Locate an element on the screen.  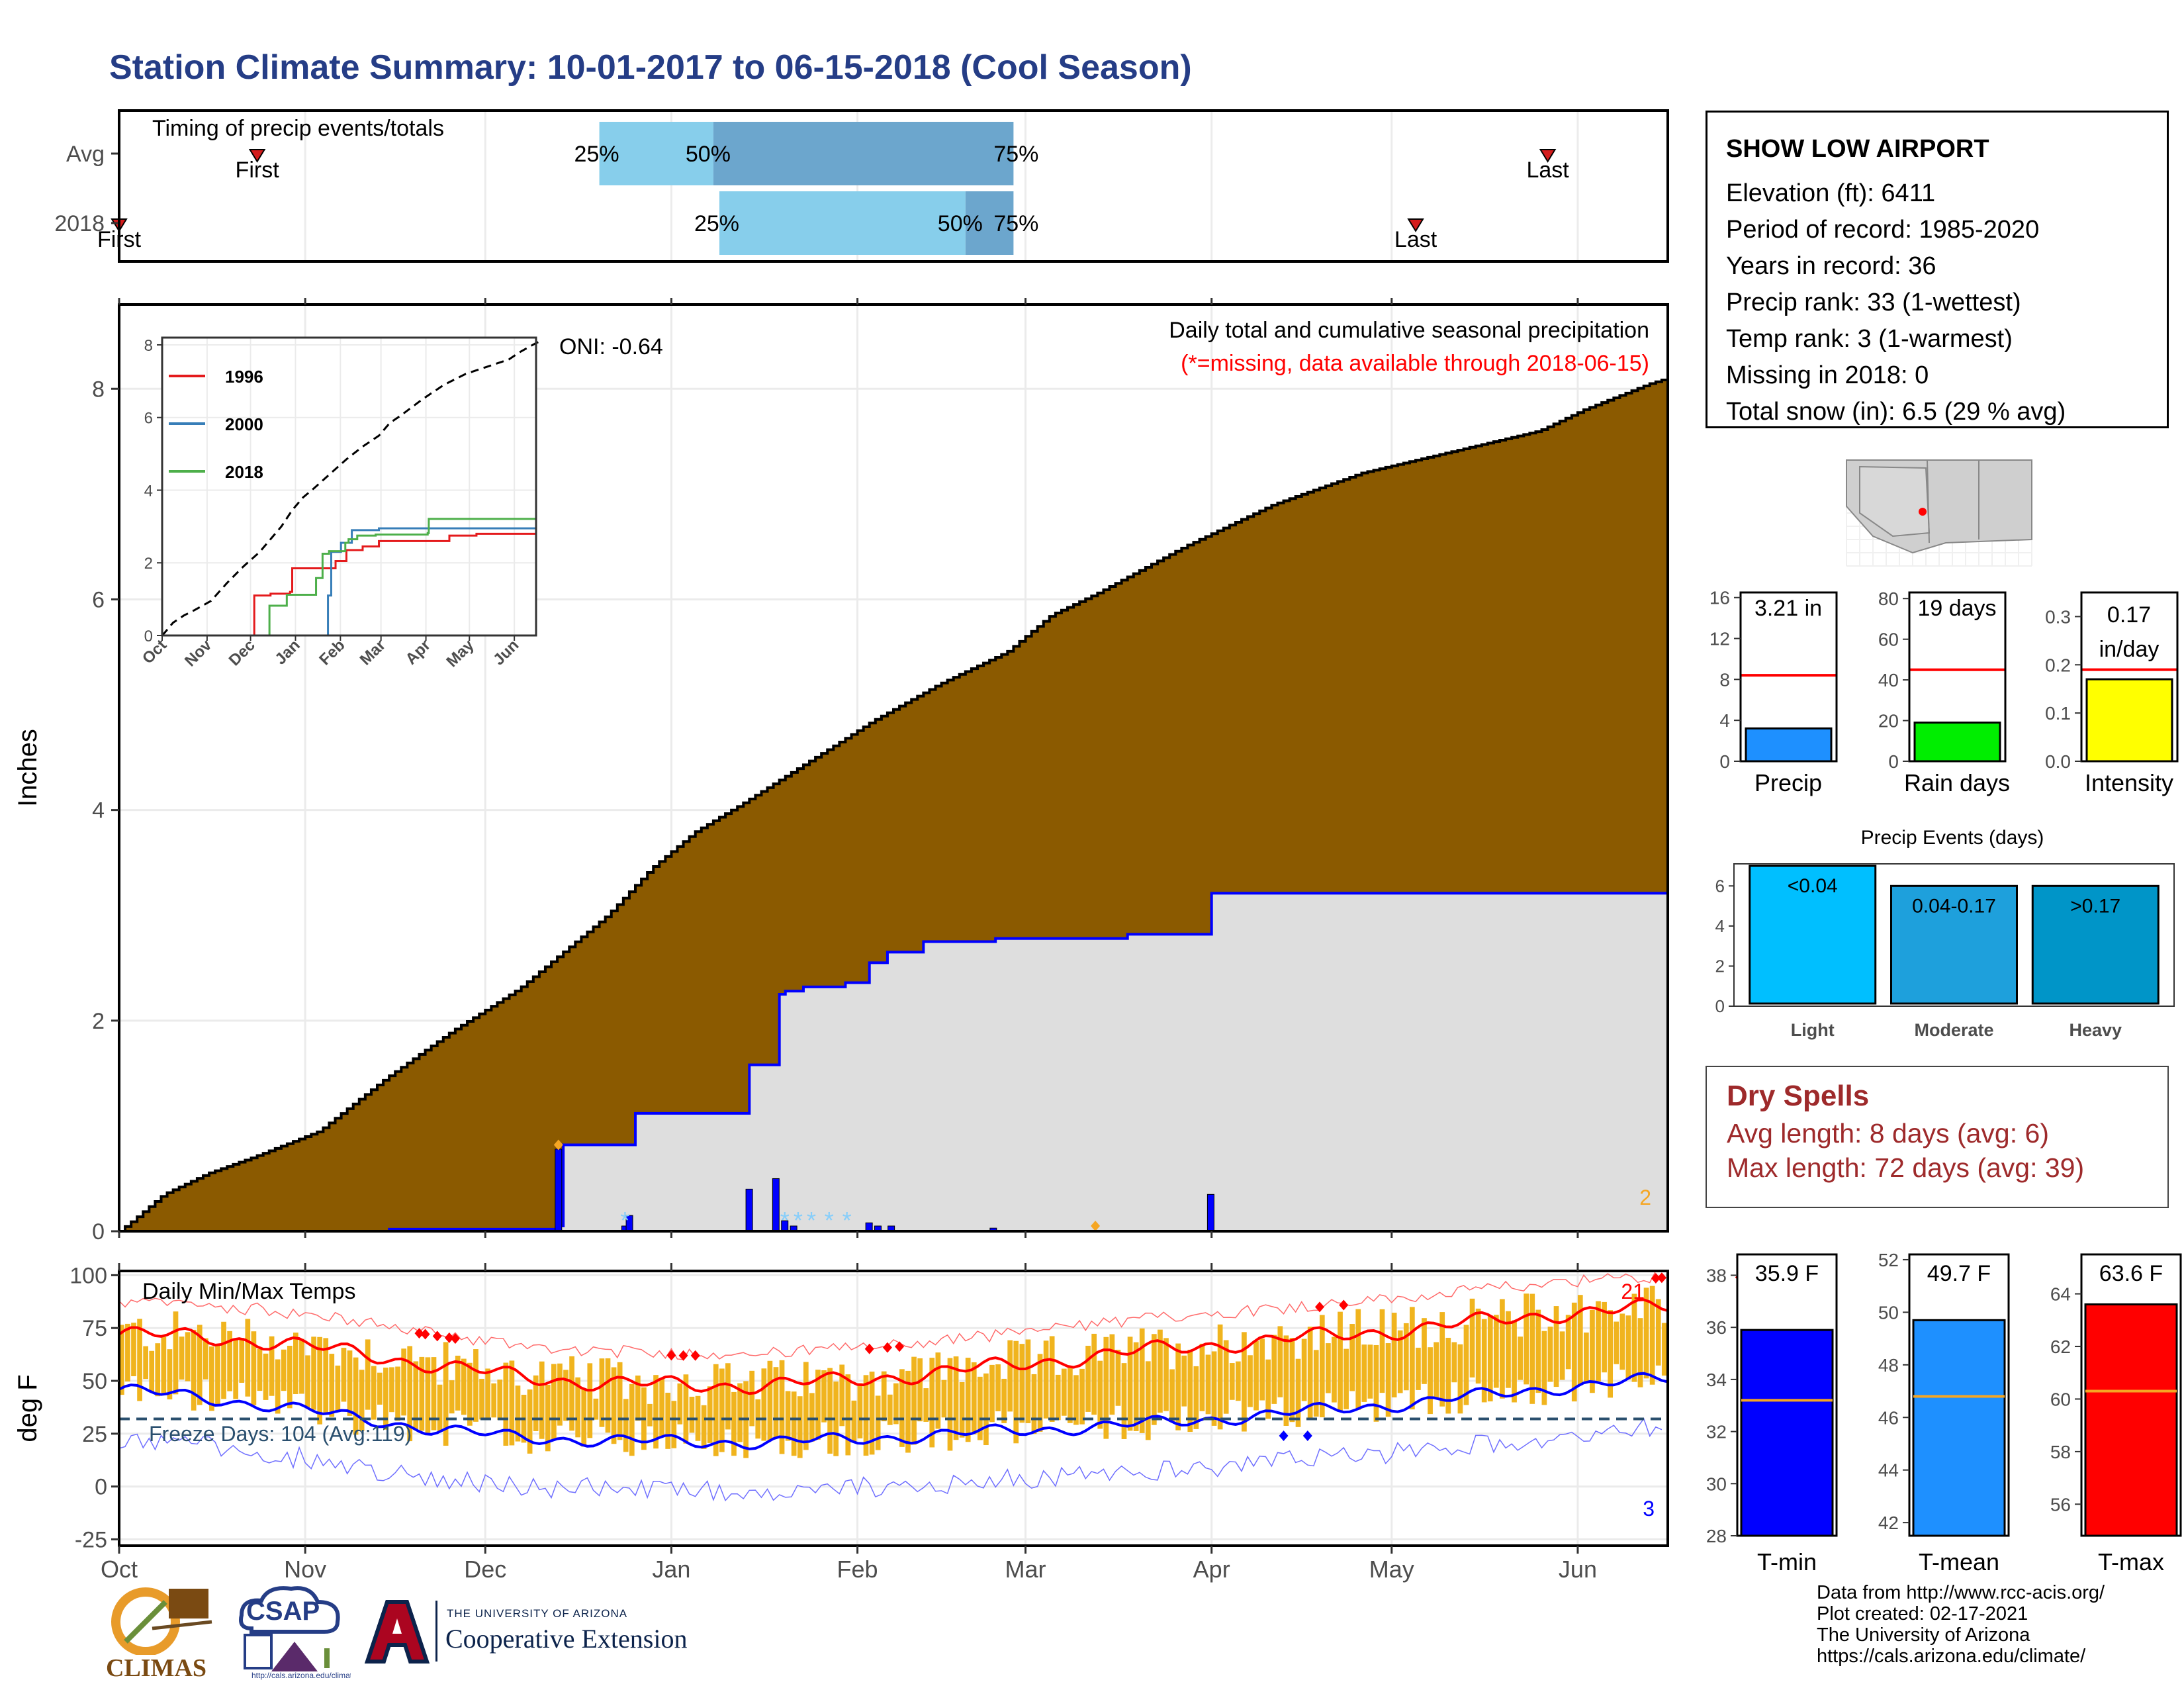
station-location-marker is located at coordinates (1923, 512).